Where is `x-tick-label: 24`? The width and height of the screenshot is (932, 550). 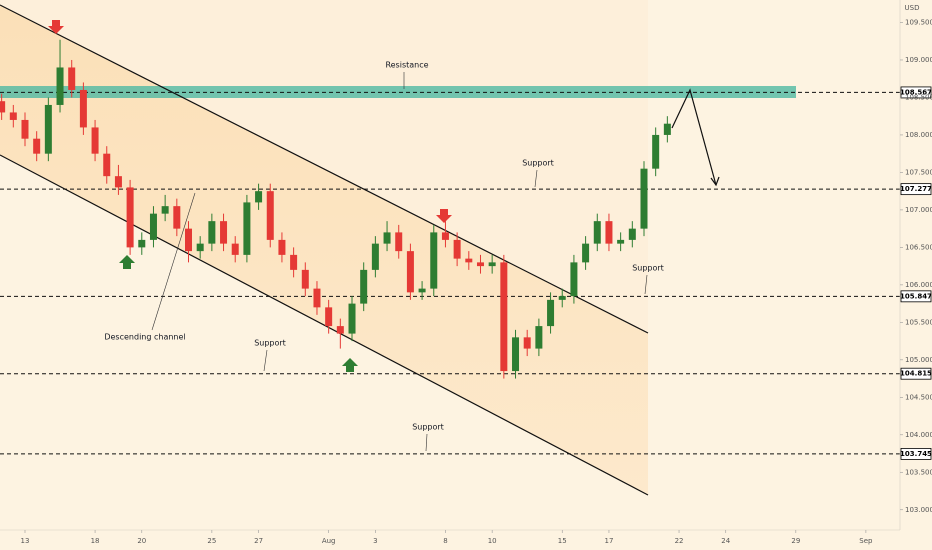
x-tick-label: 24 is located at coordinates (725, 541).